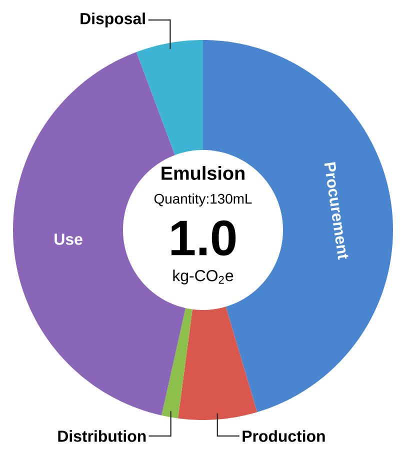 Image resolution: width=402 pixels, height=452 pixels. What do you see at coordinates (102, 436) in the screenshot?
I see `slice-label: Distribution` at bounding box center [102, 436].